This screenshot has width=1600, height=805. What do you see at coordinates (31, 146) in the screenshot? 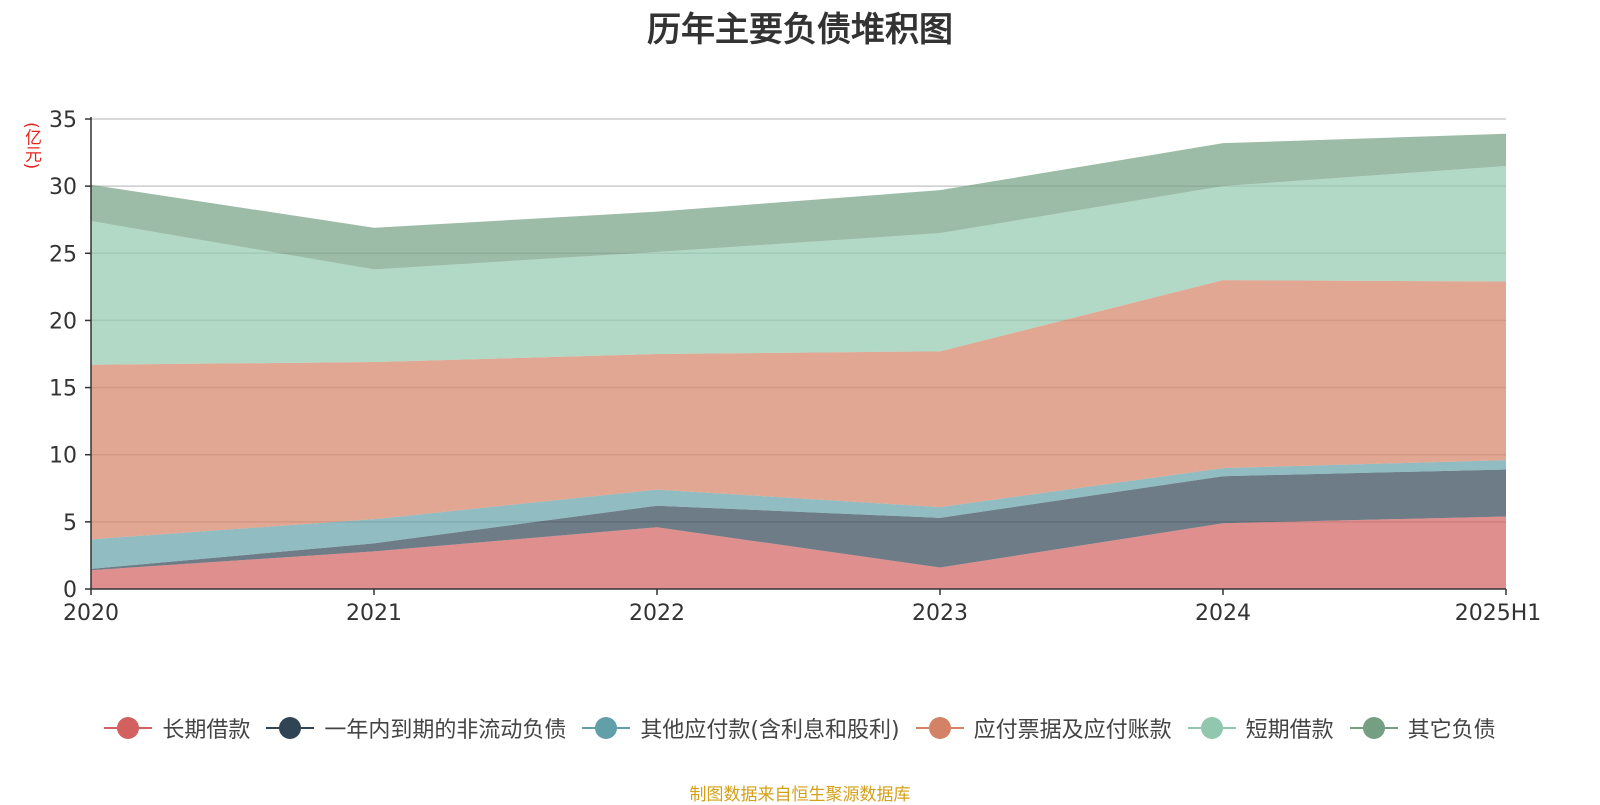
I see `y-axis-unit-label: (亿元)` at bounding box center [31, 146].